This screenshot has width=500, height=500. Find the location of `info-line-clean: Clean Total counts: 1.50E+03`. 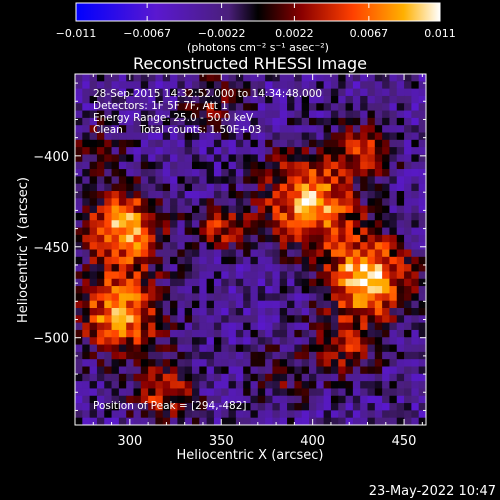

info-line-clean: Clean Total counts: 1.50E+03 is located at coordinates (177, 130).